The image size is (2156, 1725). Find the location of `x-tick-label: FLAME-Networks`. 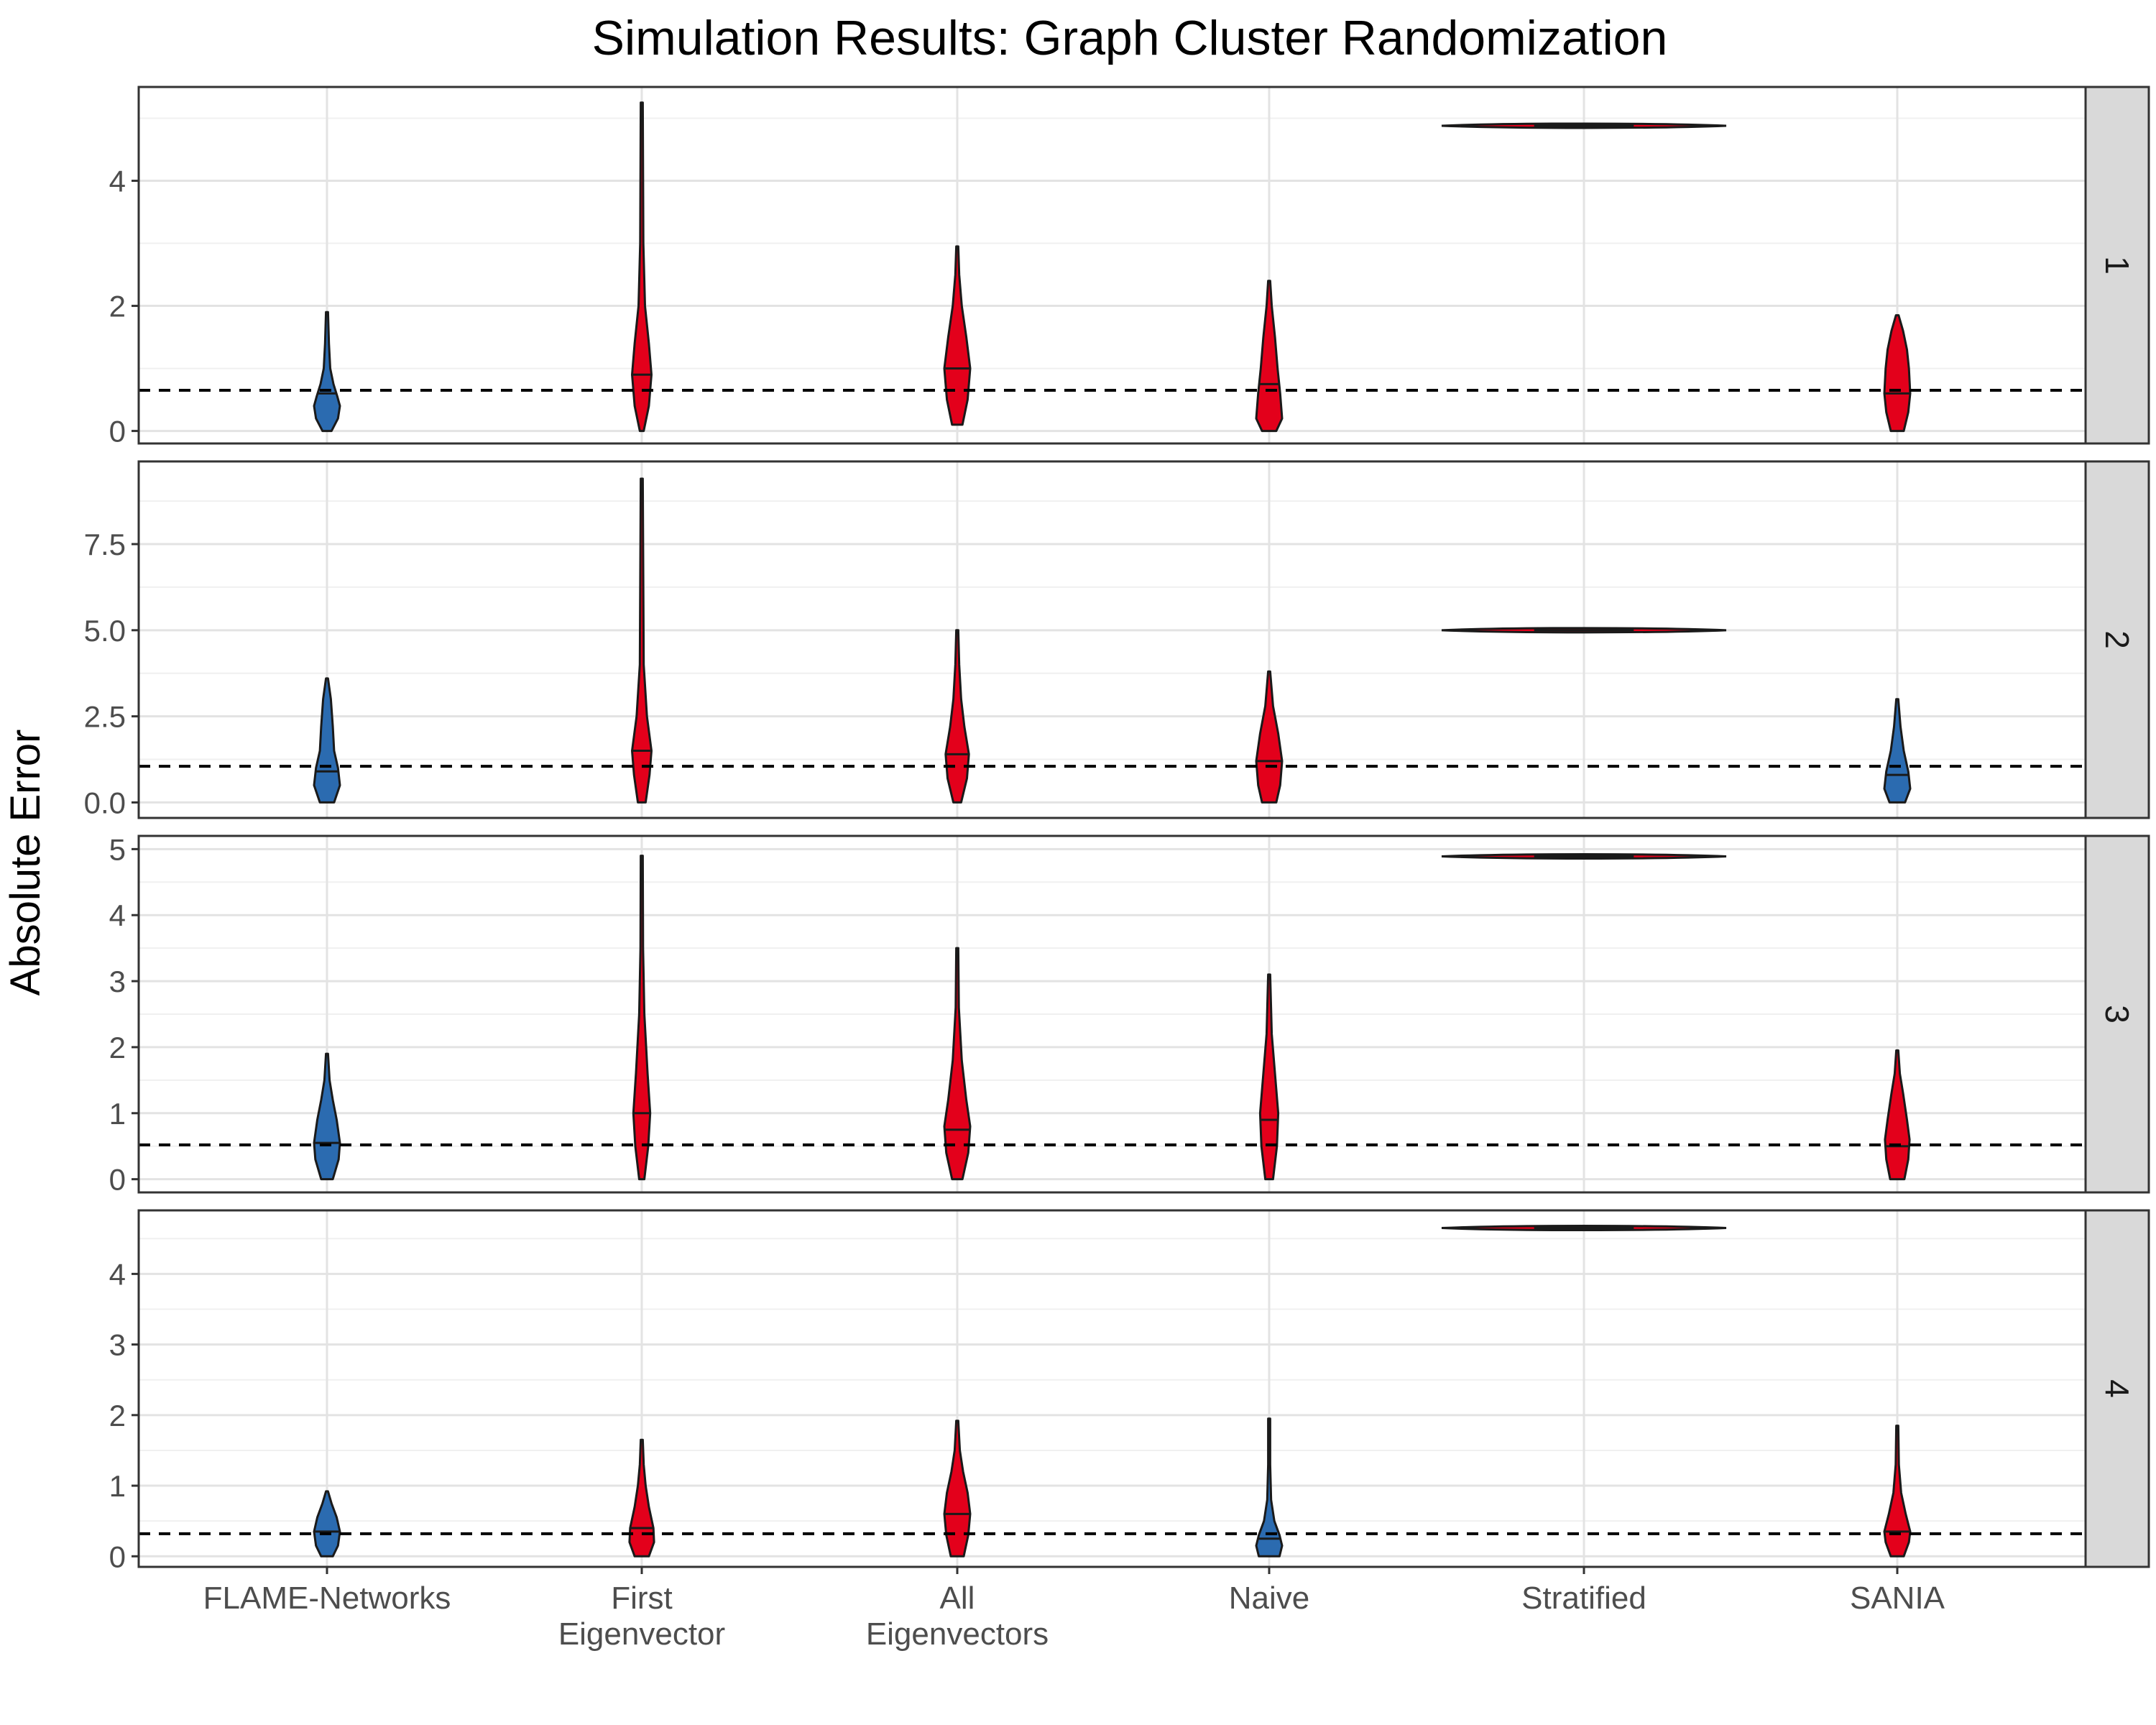

x-tick-label: FLAME-Networks is located at coordinates (327, 1598).